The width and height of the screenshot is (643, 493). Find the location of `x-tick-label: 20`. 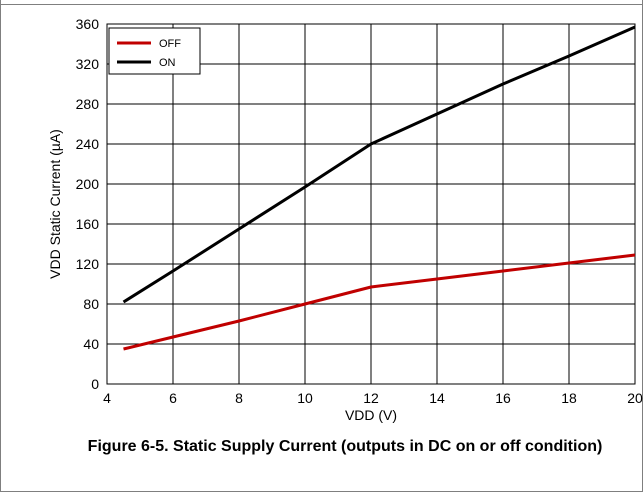

x-tick-label: 20 is located at coordinates (635, 398).